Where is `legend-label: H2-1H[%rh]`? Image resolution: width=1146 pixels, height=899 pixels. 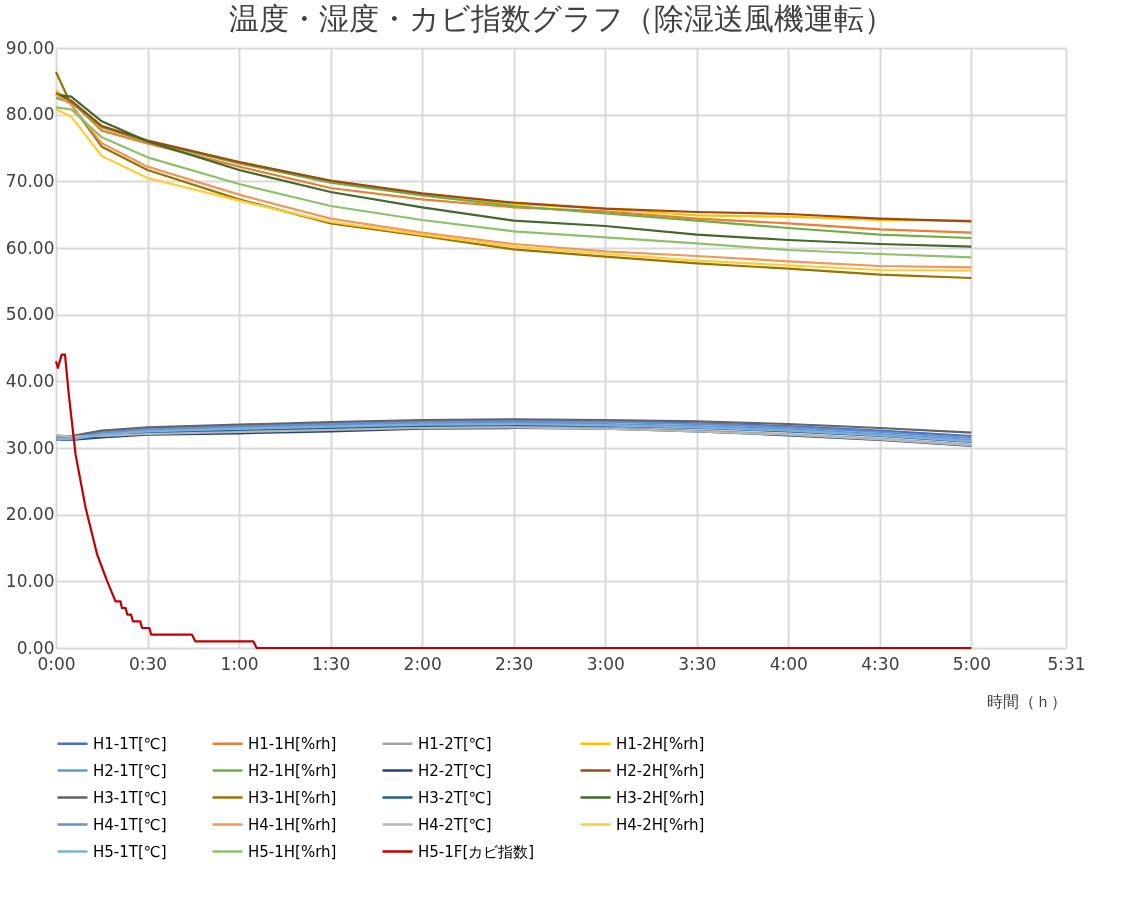 legend-label: H2-1H[%rh] is located at coordinates (292, 770).